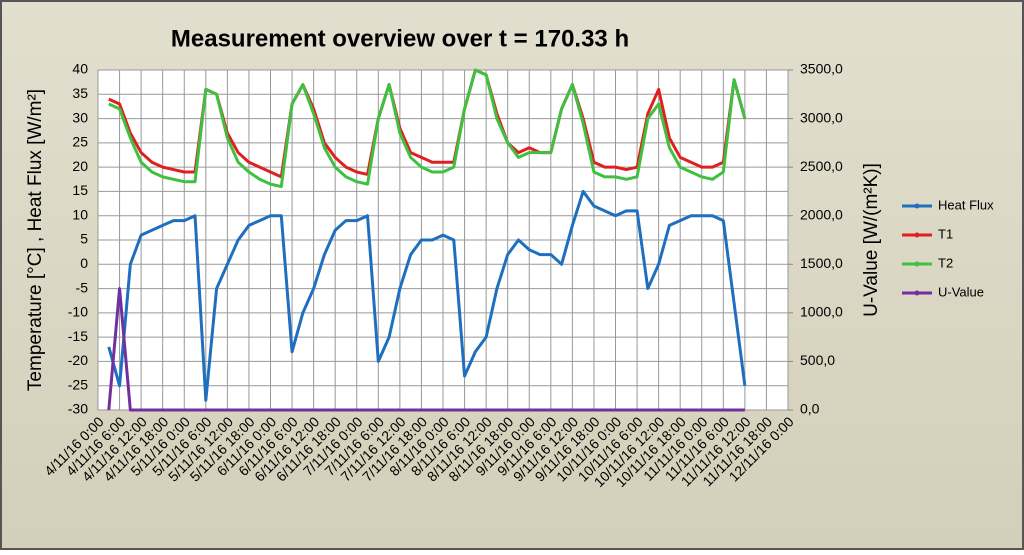 The image size is (1024, 555). What do you see at coordinates (80, 142) in the screenshot?
I see `y-tick-label: 25` at bounding box center [80, 142].